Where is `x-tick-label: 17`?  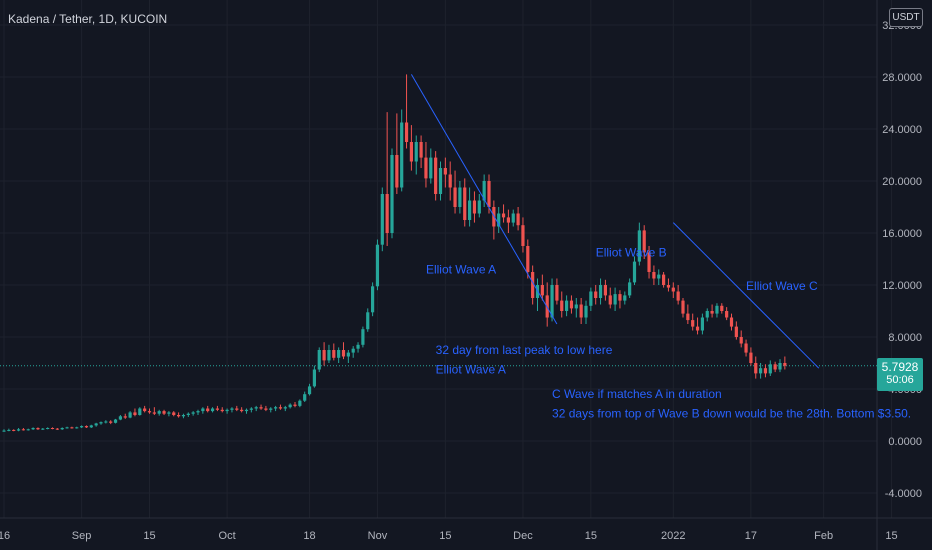
x-tick-label: 17 is located at coordinates (751, 536).